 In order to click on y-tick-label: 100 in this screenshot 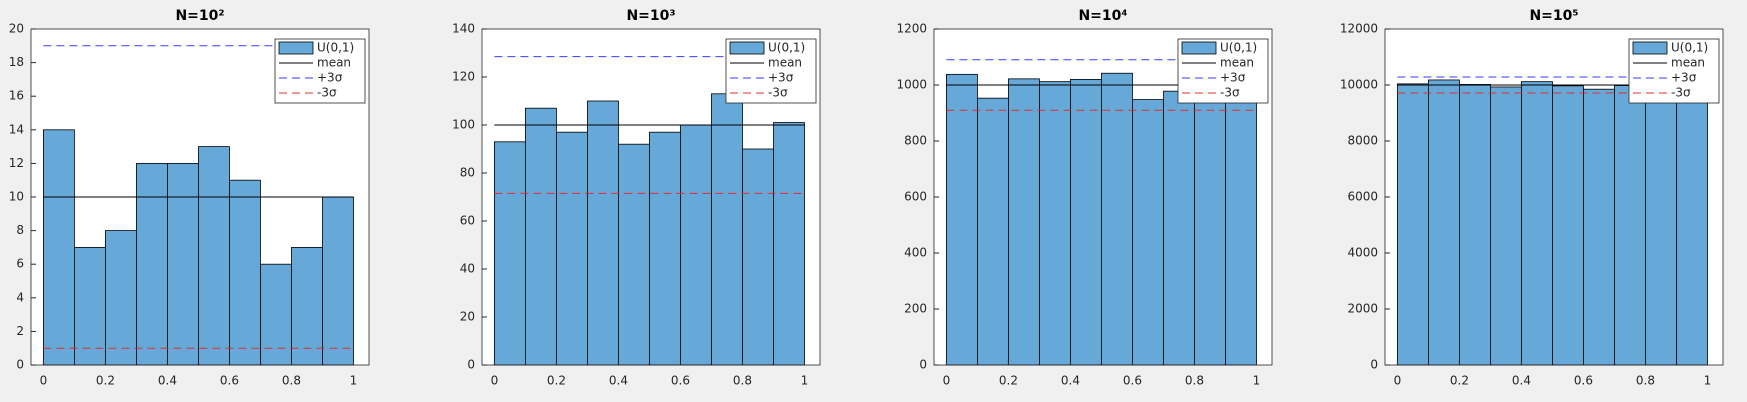, I will do `click(463, 125)`.